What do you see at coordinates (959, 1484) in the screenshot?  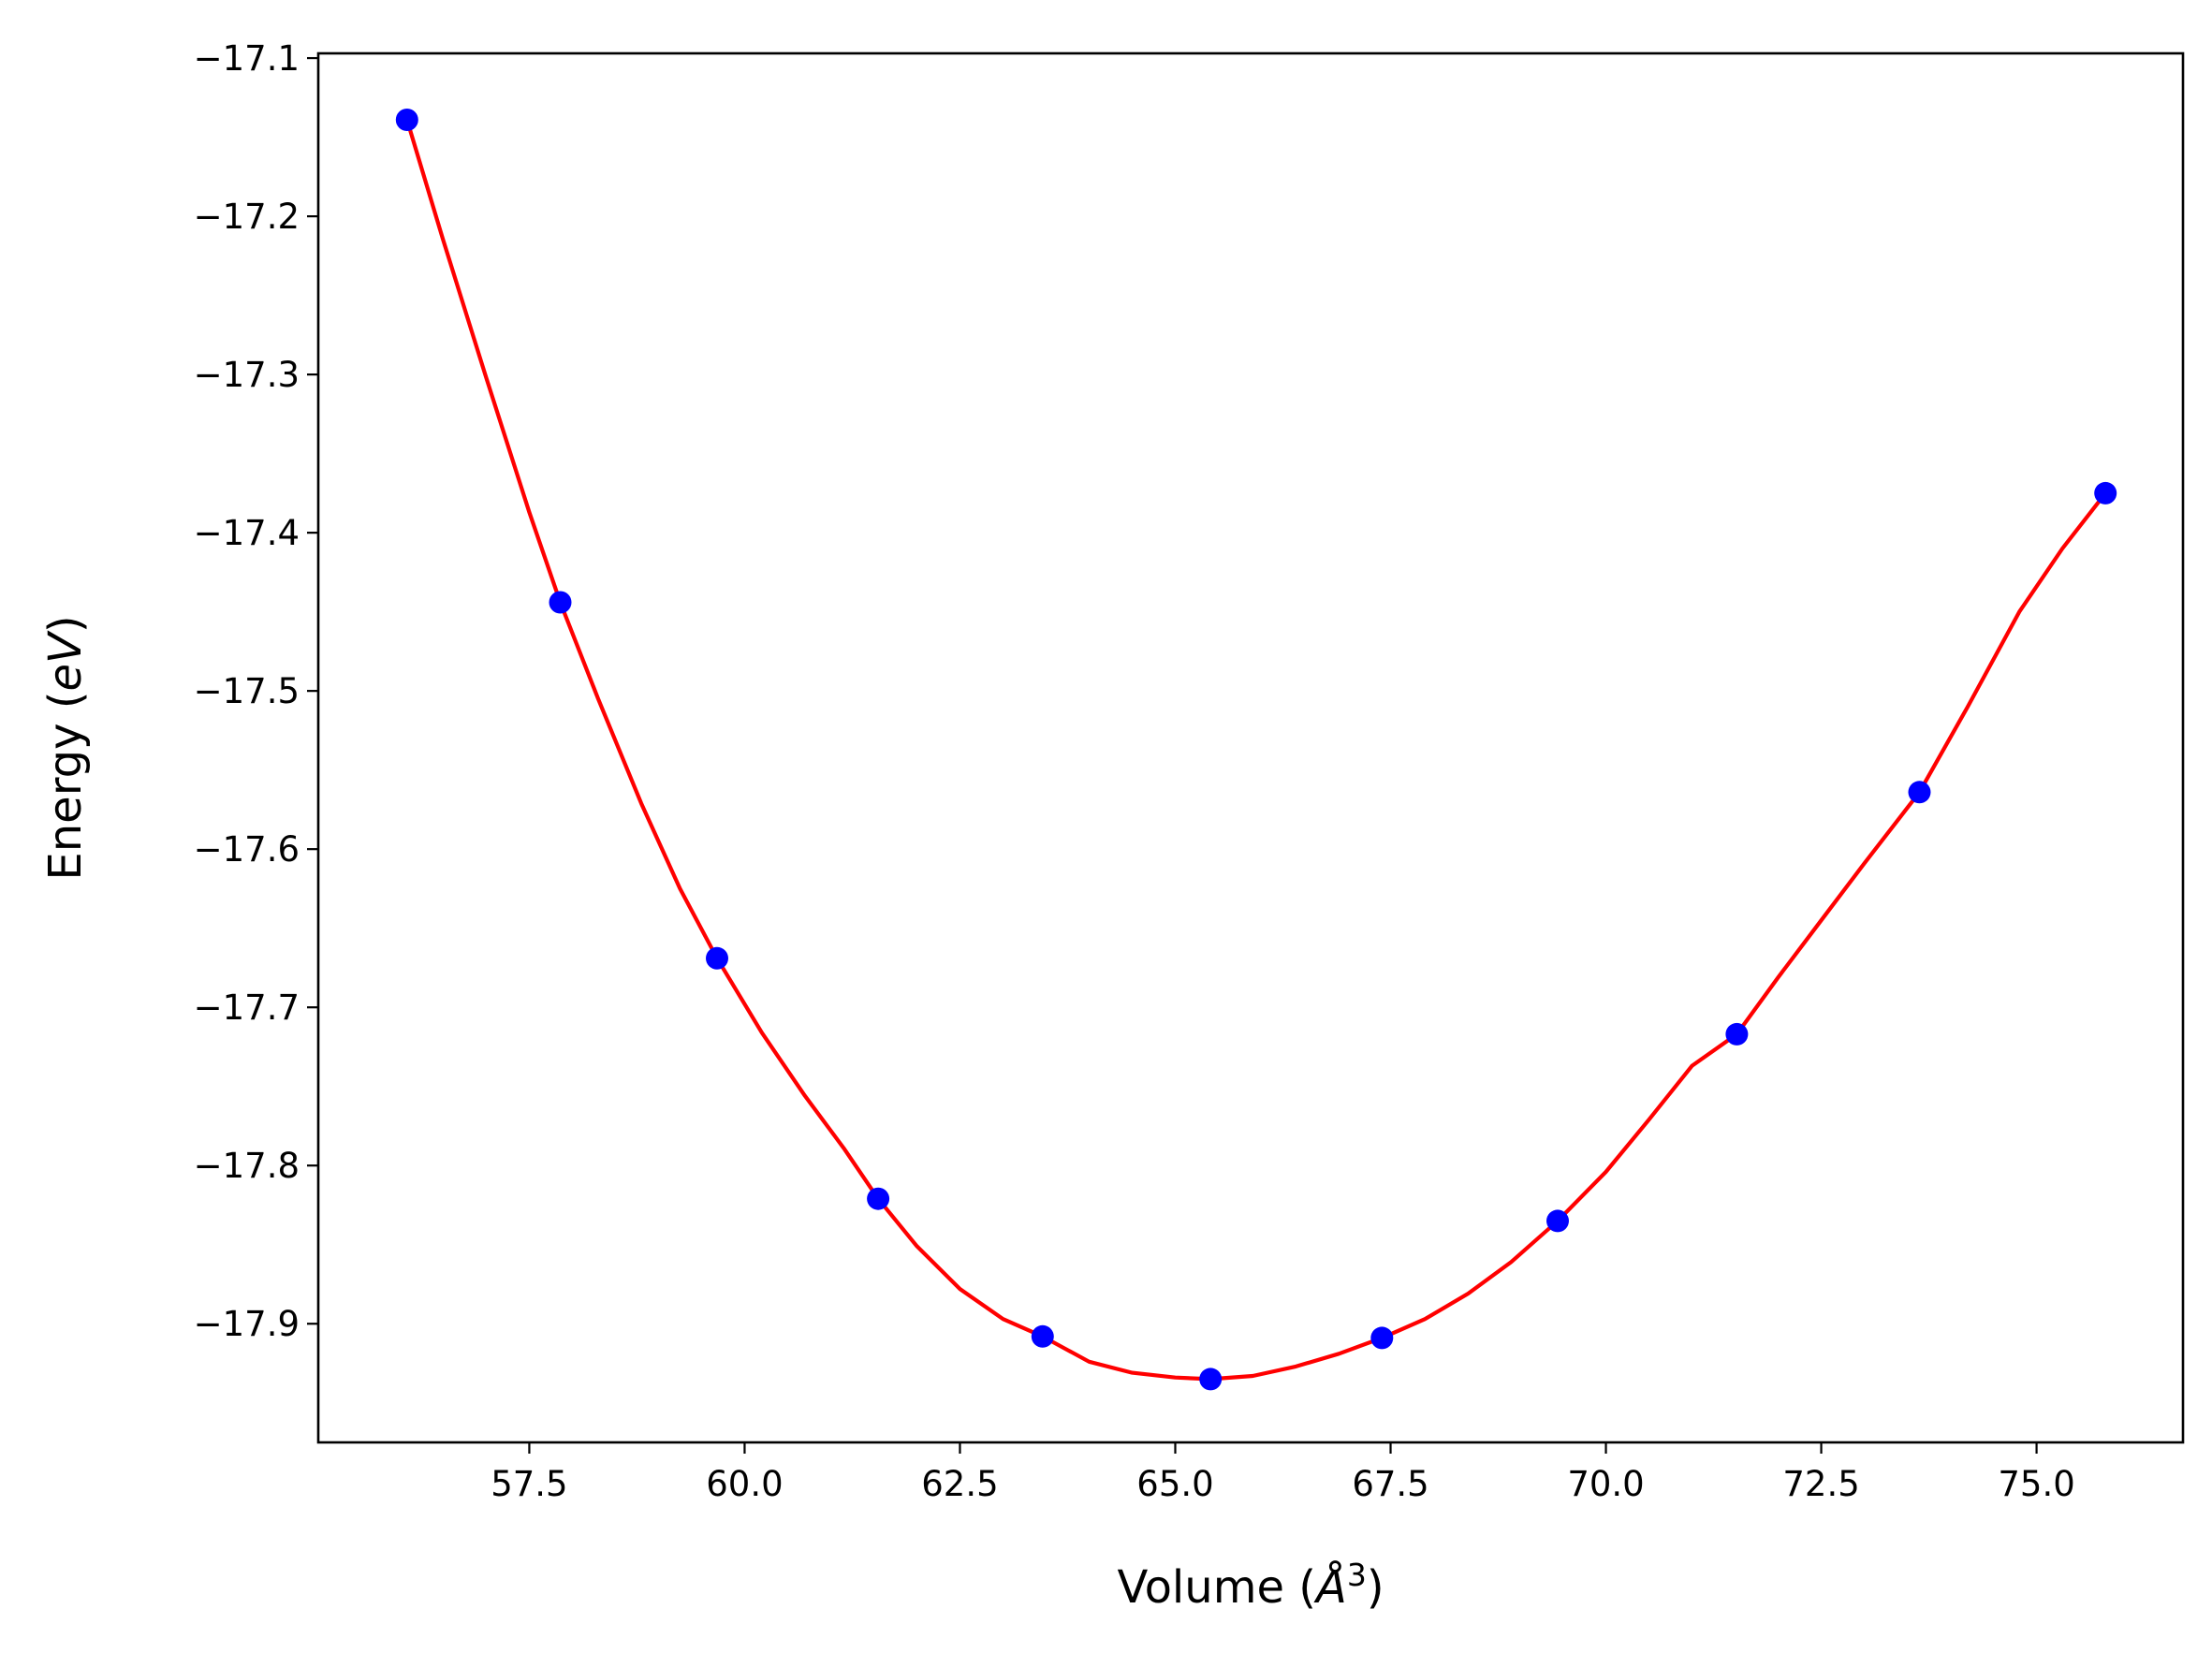 I see `x-tick-label: 62.5` at bounding box center [959, 1484].